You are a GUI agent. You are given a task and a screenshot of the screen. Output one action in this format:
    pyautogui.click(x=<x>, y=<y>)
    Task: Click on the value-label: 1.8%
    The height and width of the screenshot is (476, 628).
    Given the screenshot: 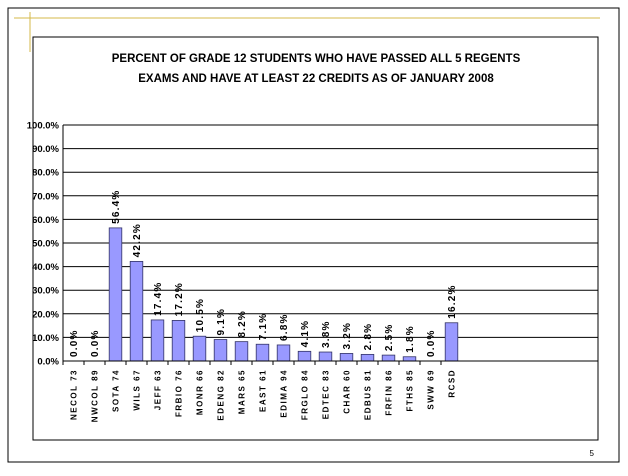 What is the action you would take?
    pyautogui.click(x=410, y=339)
    